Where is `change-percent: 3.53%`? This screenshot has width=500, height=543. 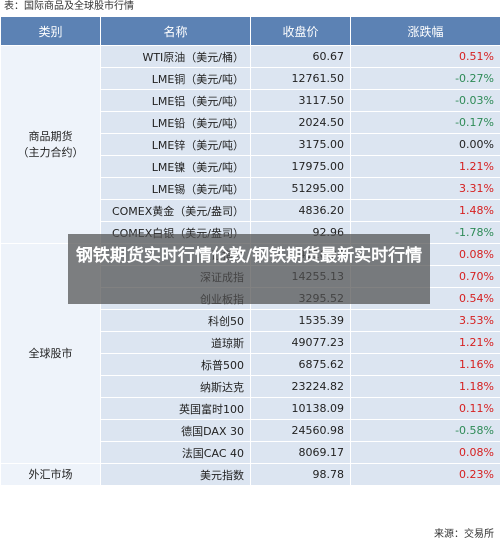
change-percent: 3.53% is located at coordinates (425, 320).